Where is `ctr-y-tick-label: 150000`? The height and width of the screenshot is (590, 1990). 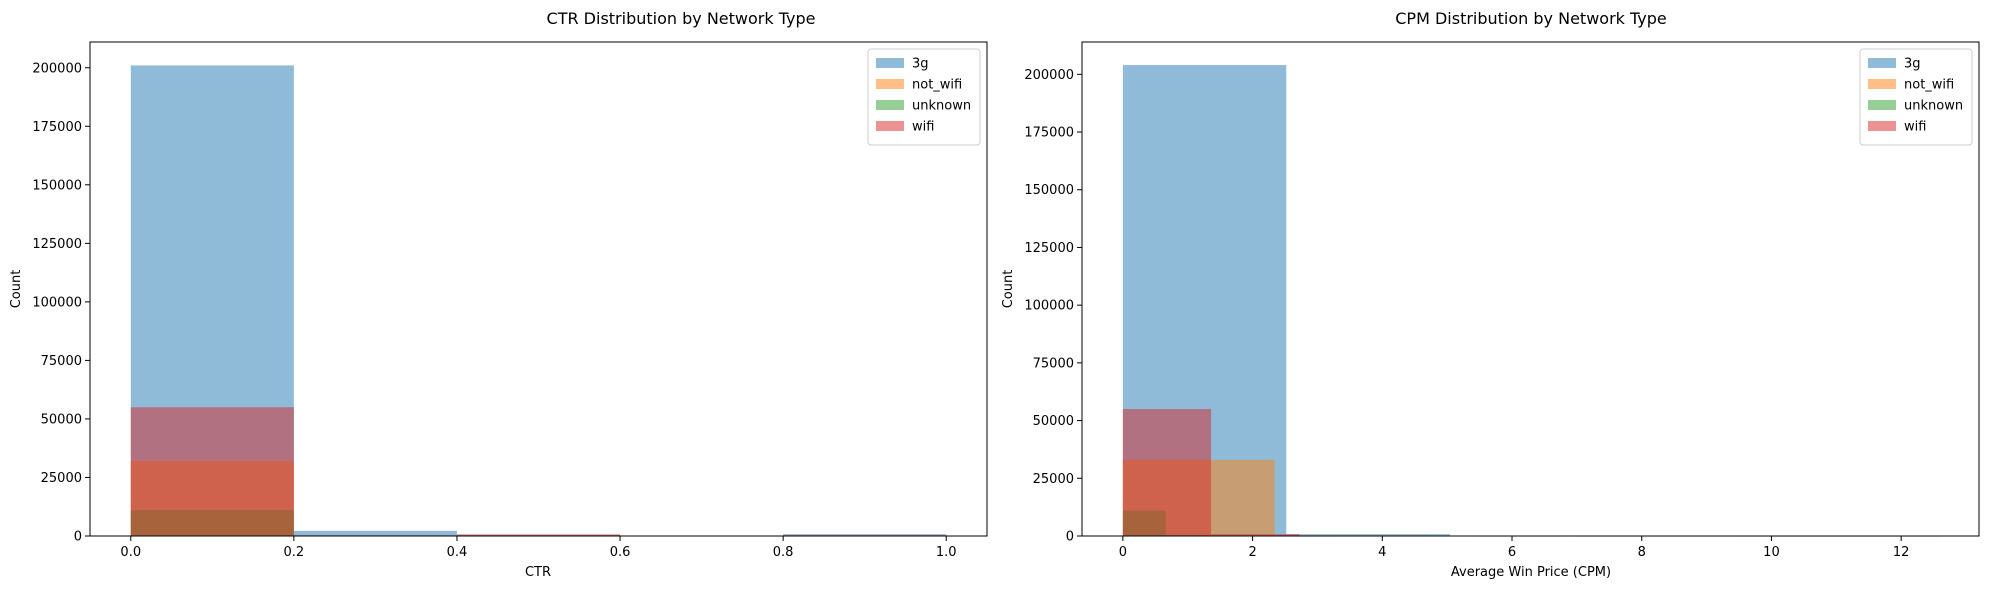
ctr-y-tick-label: 150000 is located at coordinates (57, 185).